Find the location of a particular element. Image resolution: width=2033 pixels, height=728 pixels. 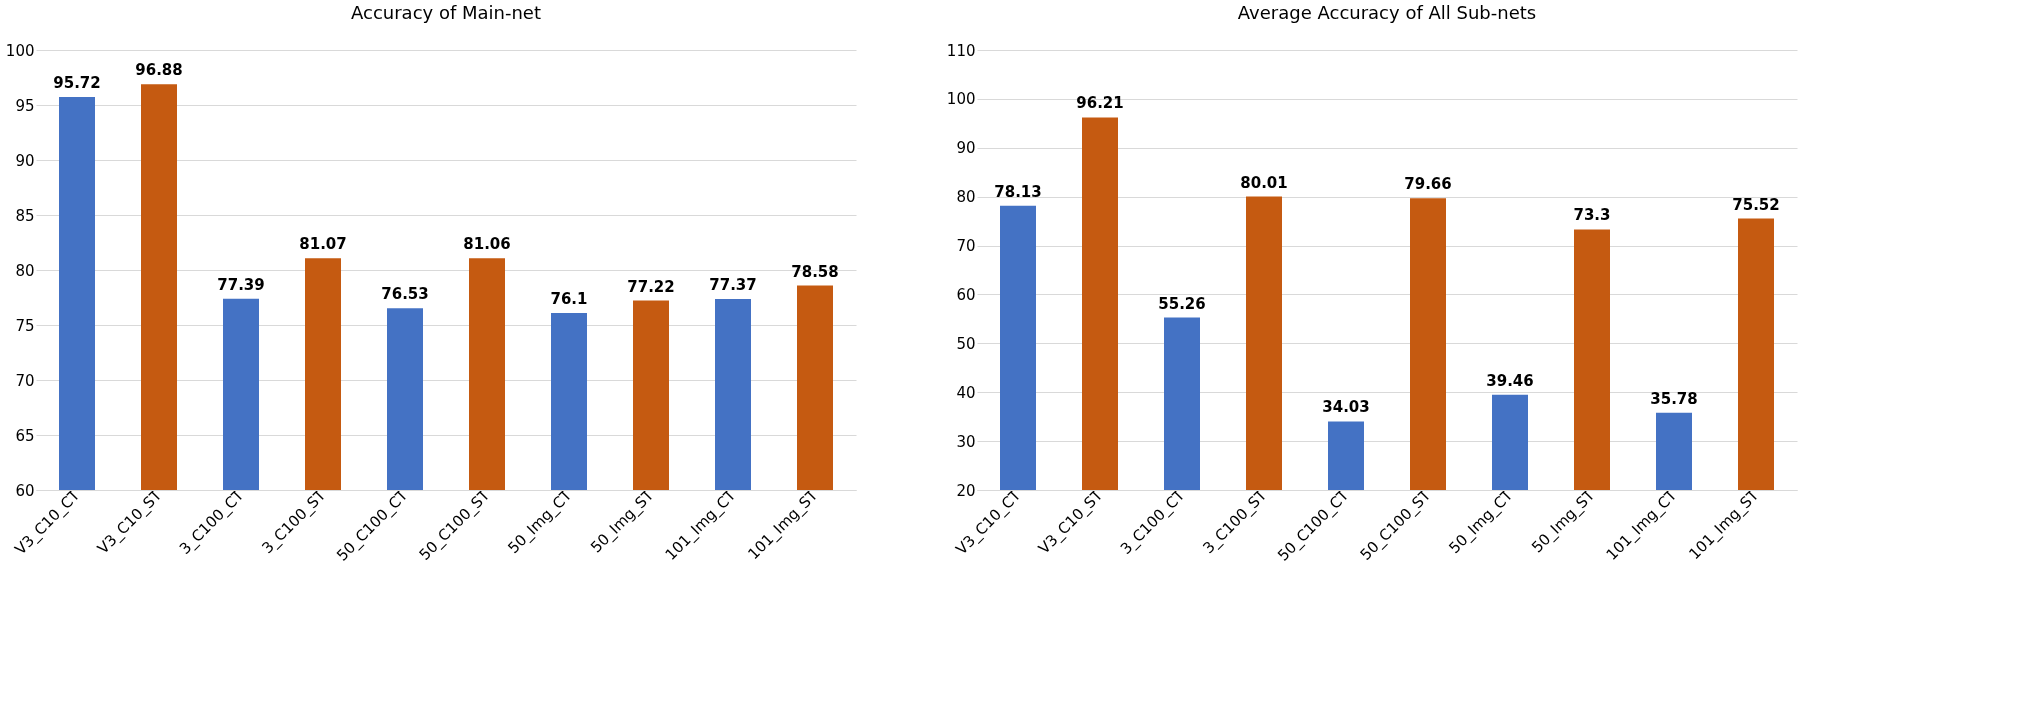

data-label: 76.1 is located at coordinates (569, 298).